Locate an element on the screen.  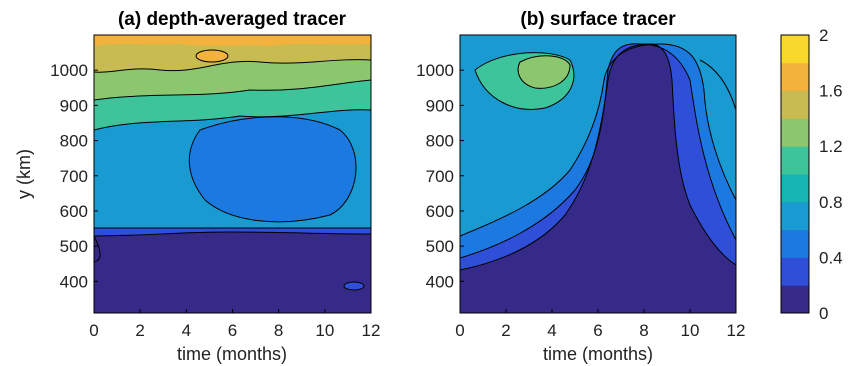
a-ytick-label: 600 is located at coordinates (74, 211).